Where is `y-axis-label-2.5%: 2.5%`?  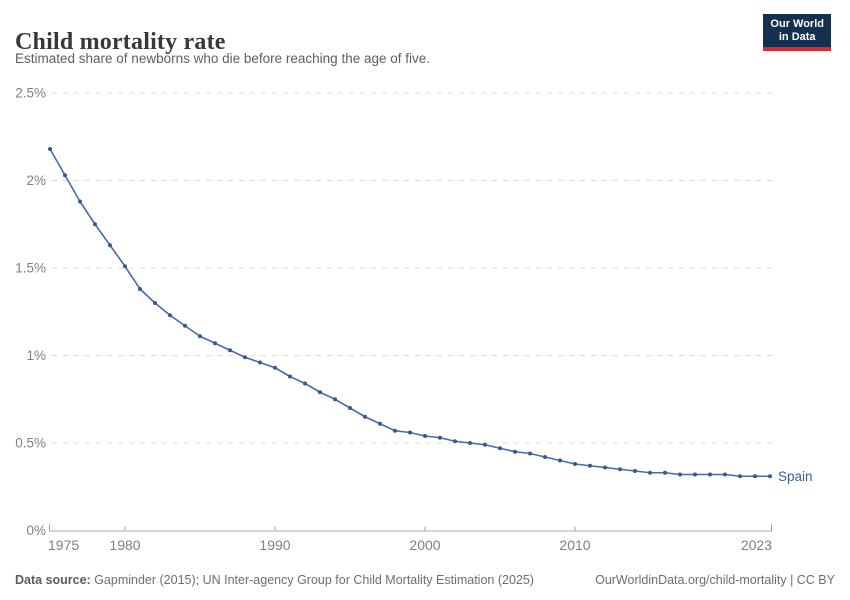
y-axis-label-2.5%: 2.5% is located at coordinates (30, 93).